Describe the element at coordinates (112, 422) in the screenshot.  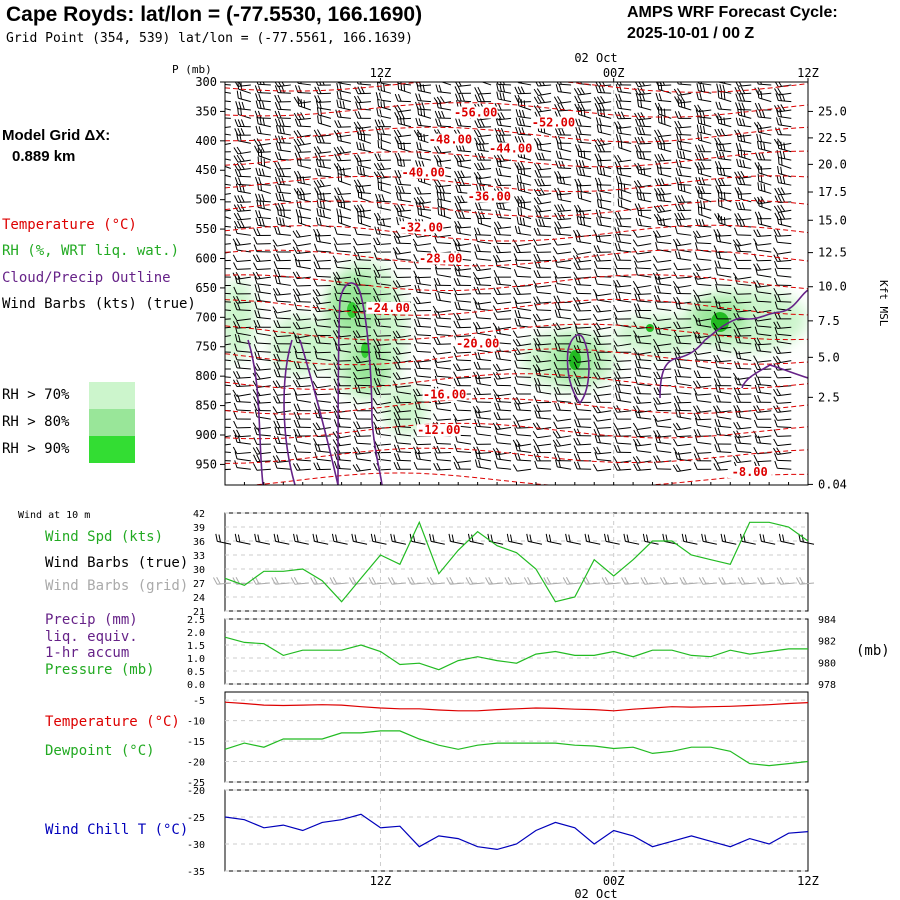
I see `legend-rh80-swatch` at that location.